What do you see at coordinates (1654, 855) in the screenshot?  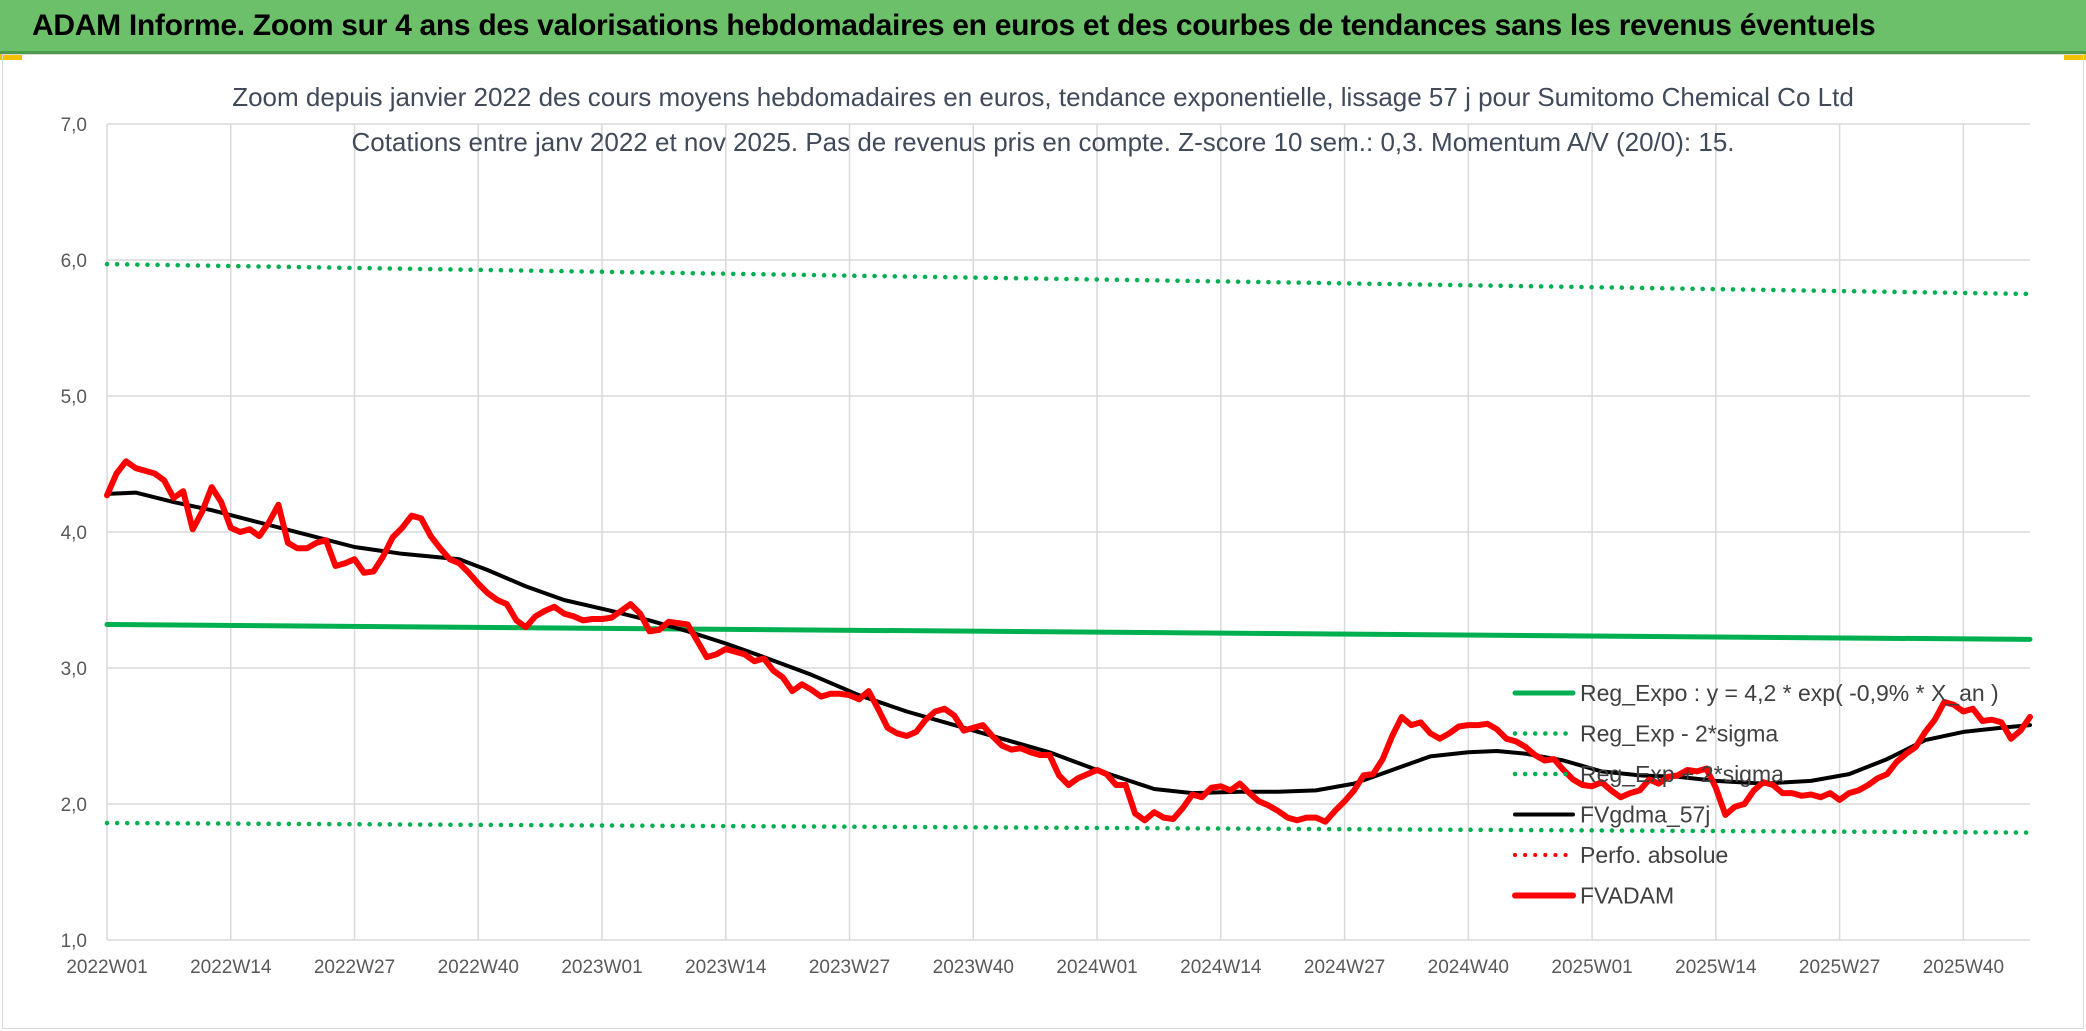 I see `legend-label-4: Perfo. absolue` at bounding box center [1654, 855].